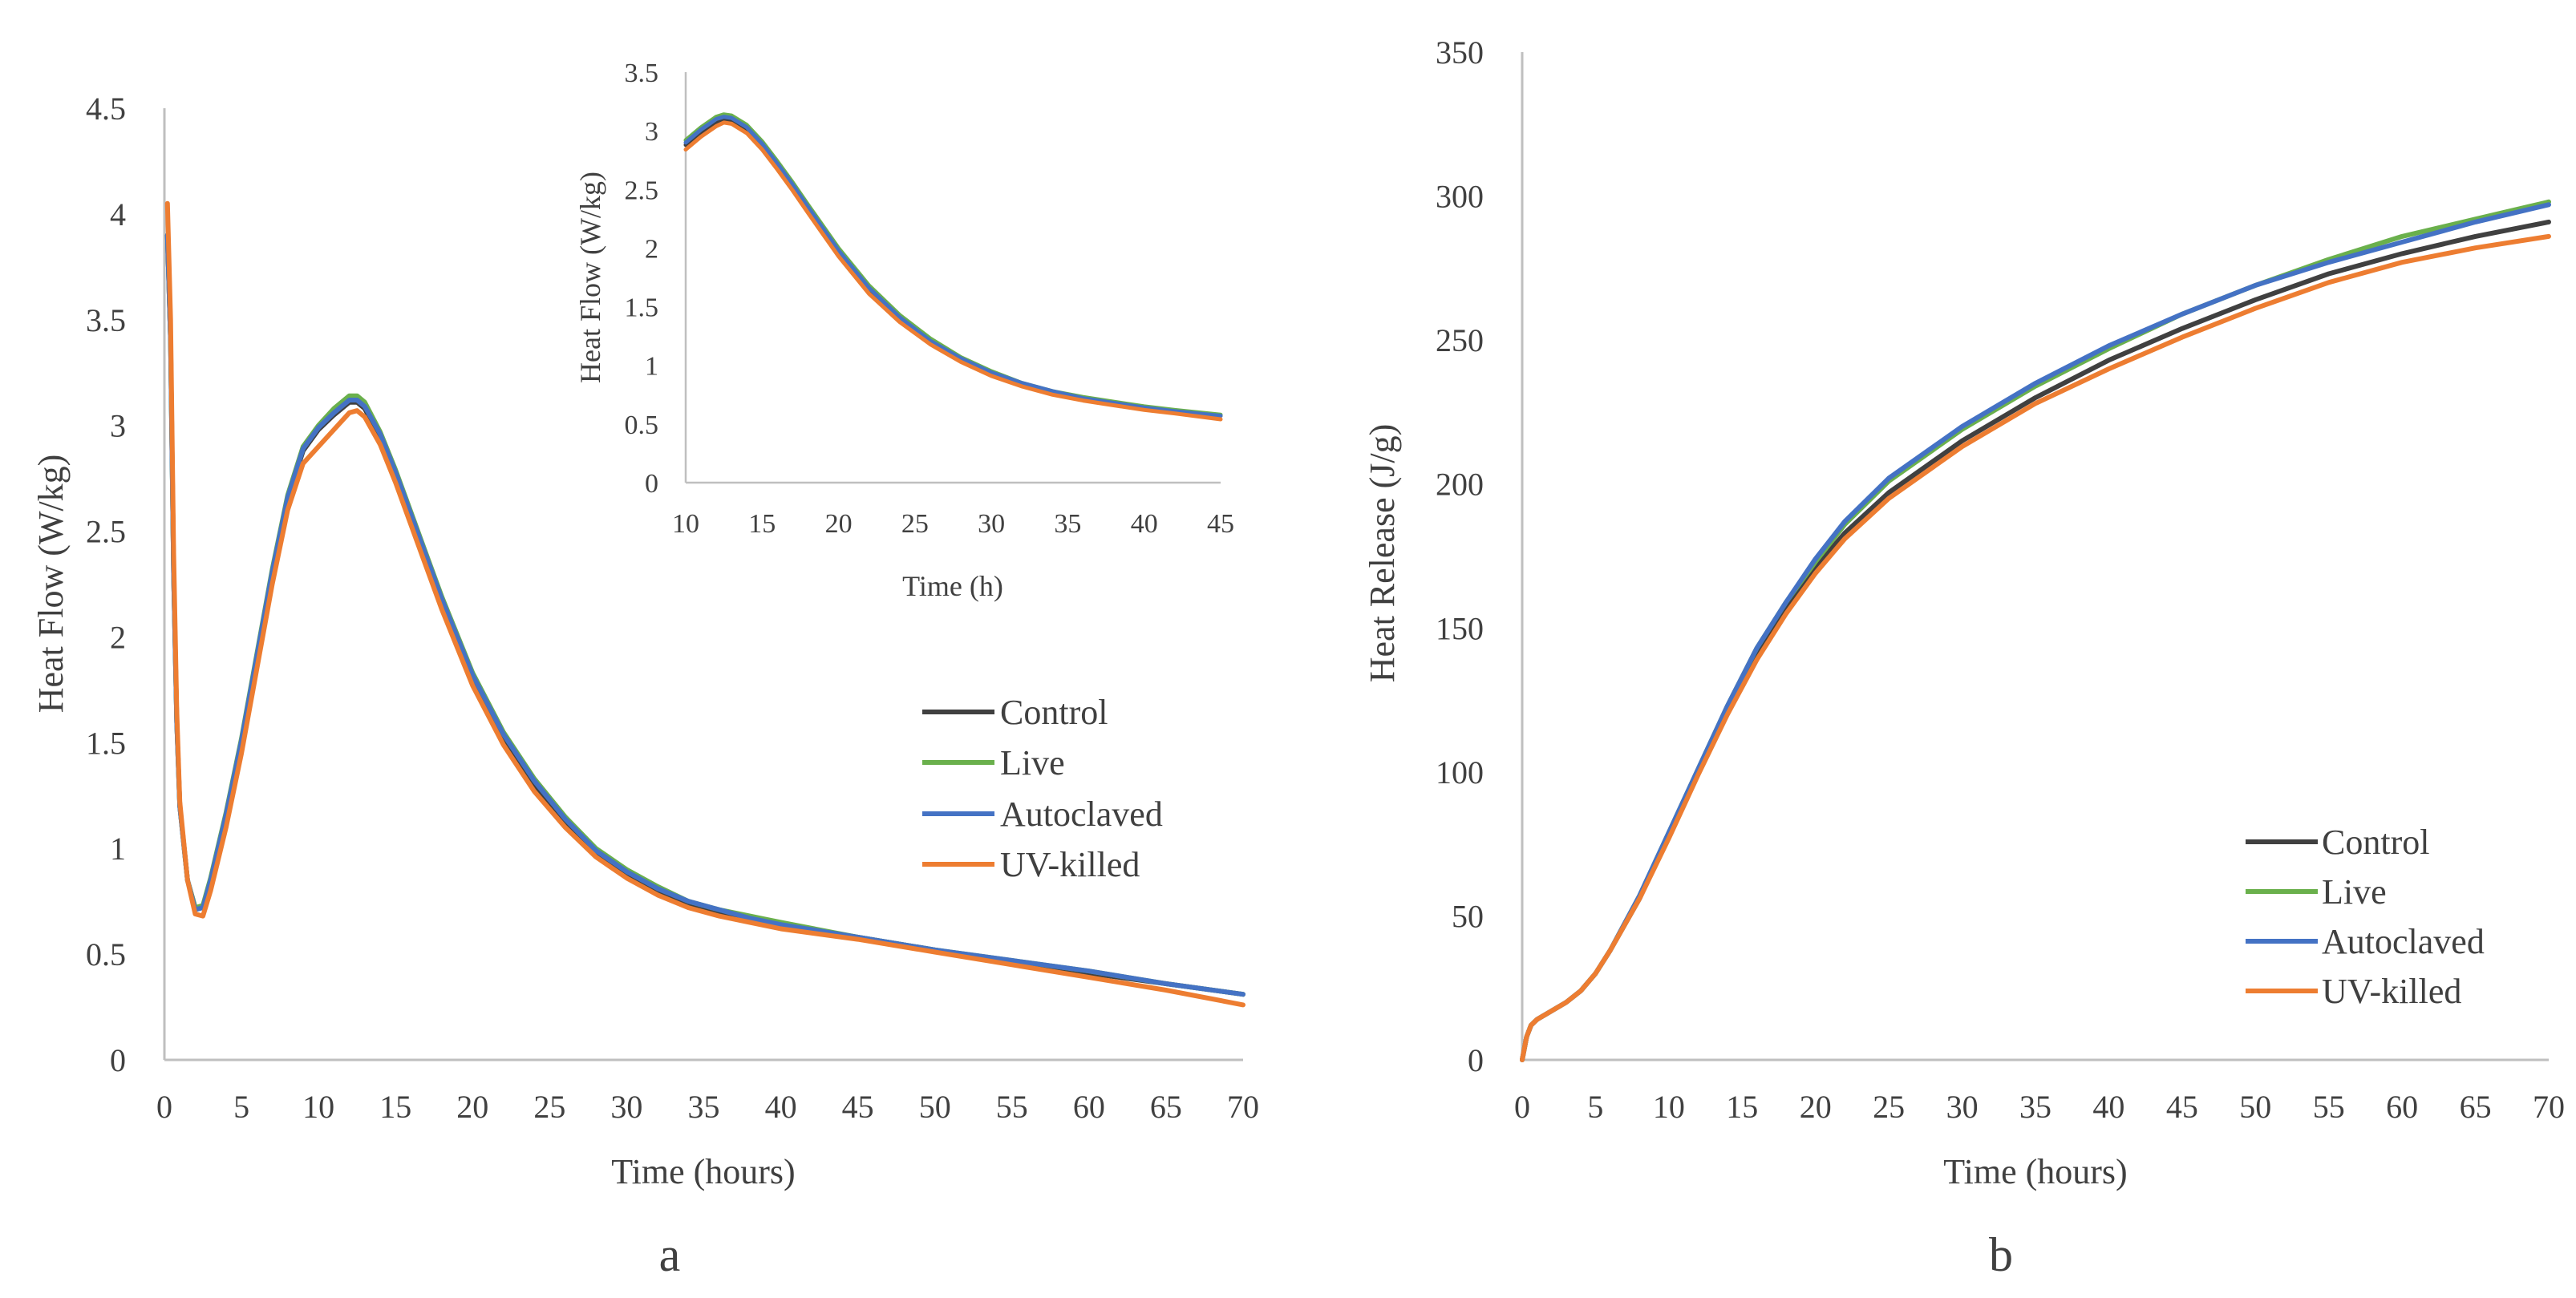  I want to click on inset-x-tick-25: 25, so click(915, 524).